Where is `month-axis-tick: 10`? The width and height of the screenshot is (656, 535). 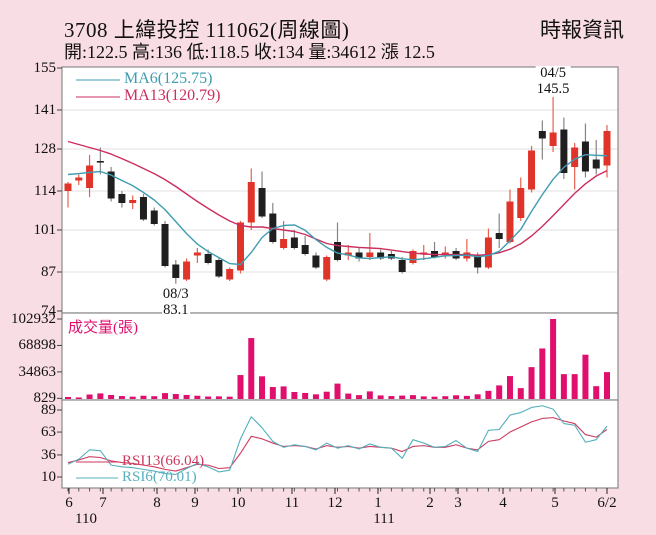
month-axis-tick: 10 is located at coordinates (238, 503).